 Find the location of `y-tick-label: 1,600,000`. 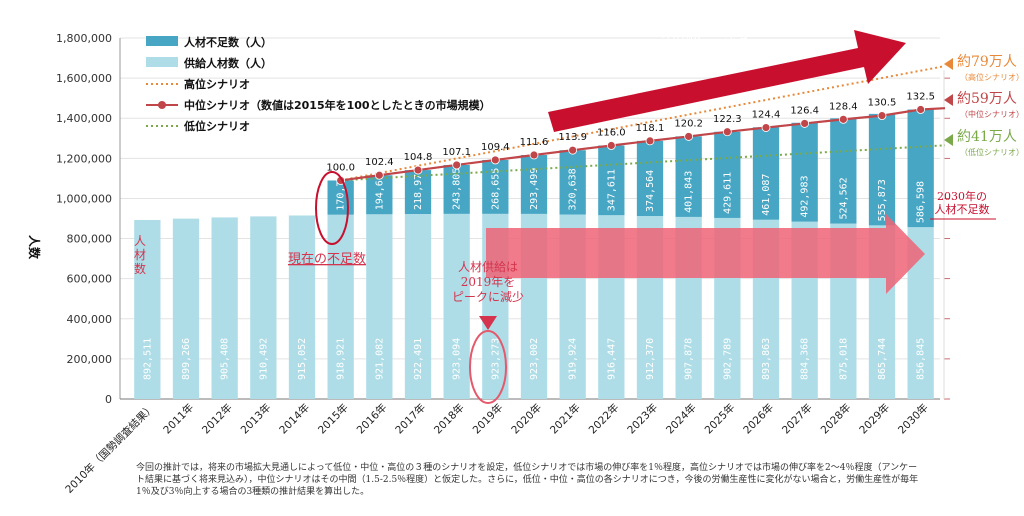

y-tick-label: 1,600,000 is located at coordinates (84, 78).